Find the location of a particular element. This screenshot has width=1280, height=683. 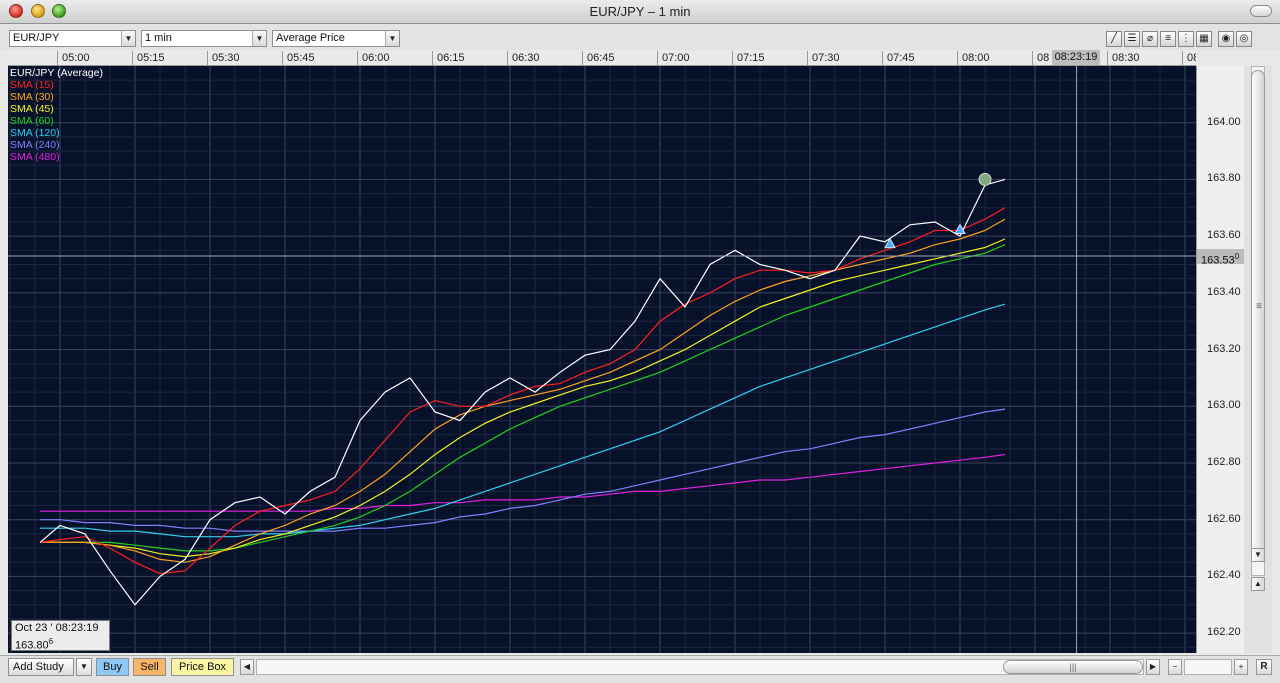

grid-dense-icon: ▦ is located at coordinates (1204, 39).